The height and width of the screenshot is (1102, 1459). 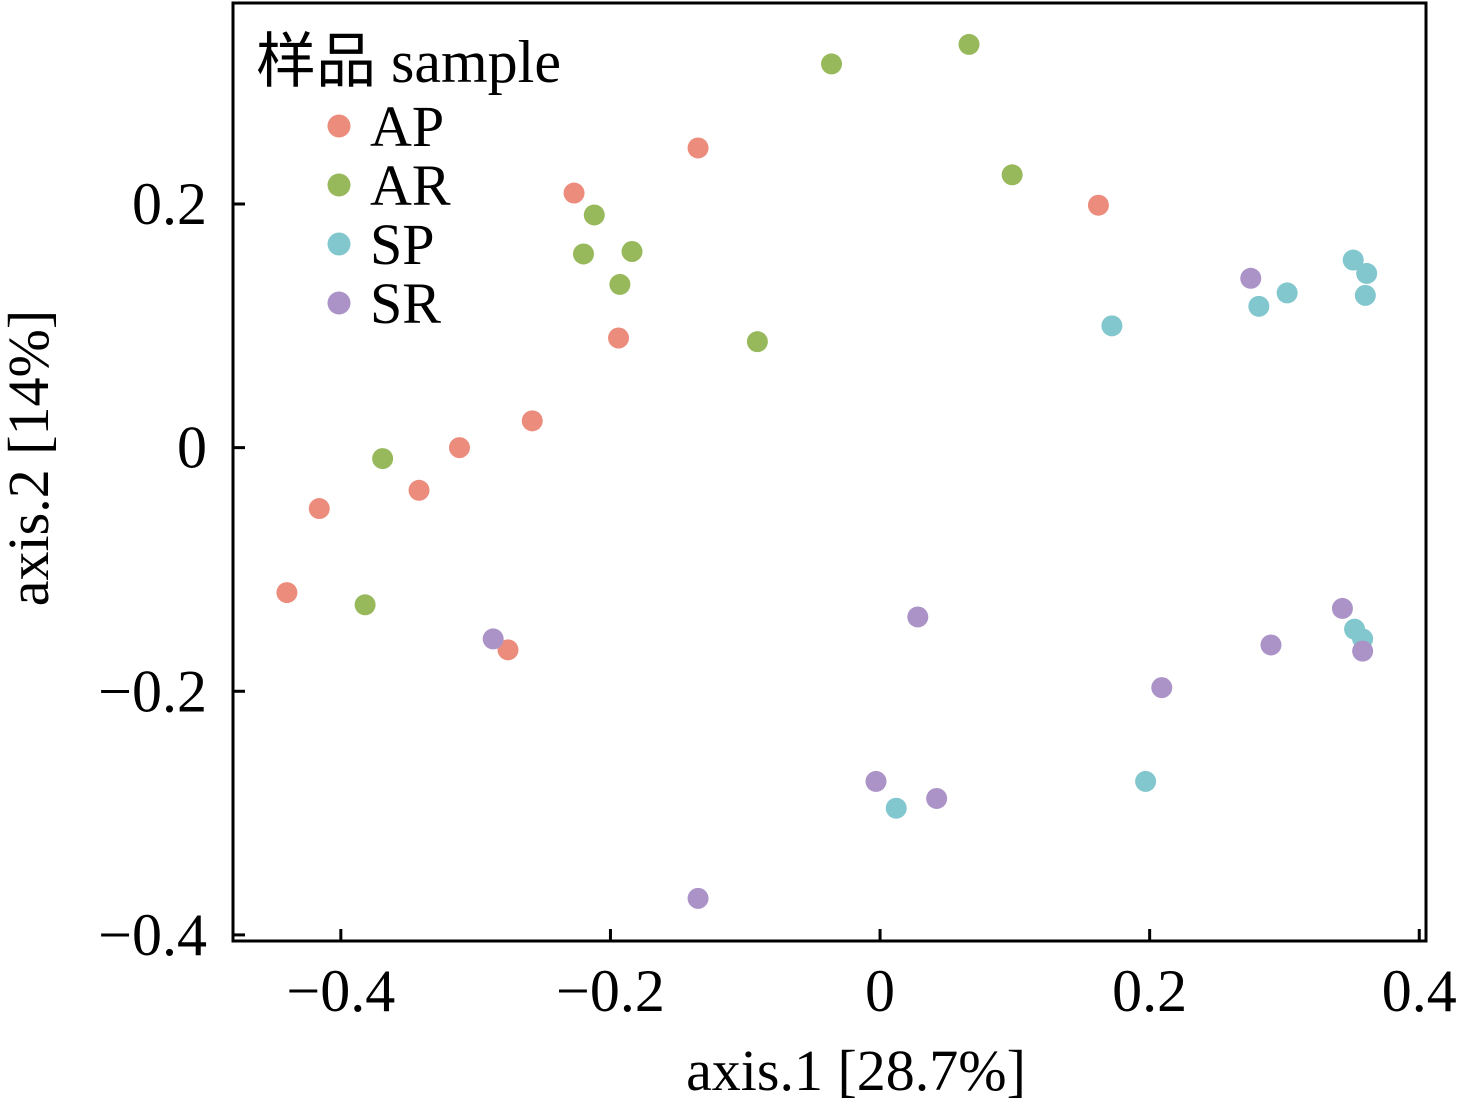 I want to click on y-tick-label: −0.4, so click(x=152, y=935).